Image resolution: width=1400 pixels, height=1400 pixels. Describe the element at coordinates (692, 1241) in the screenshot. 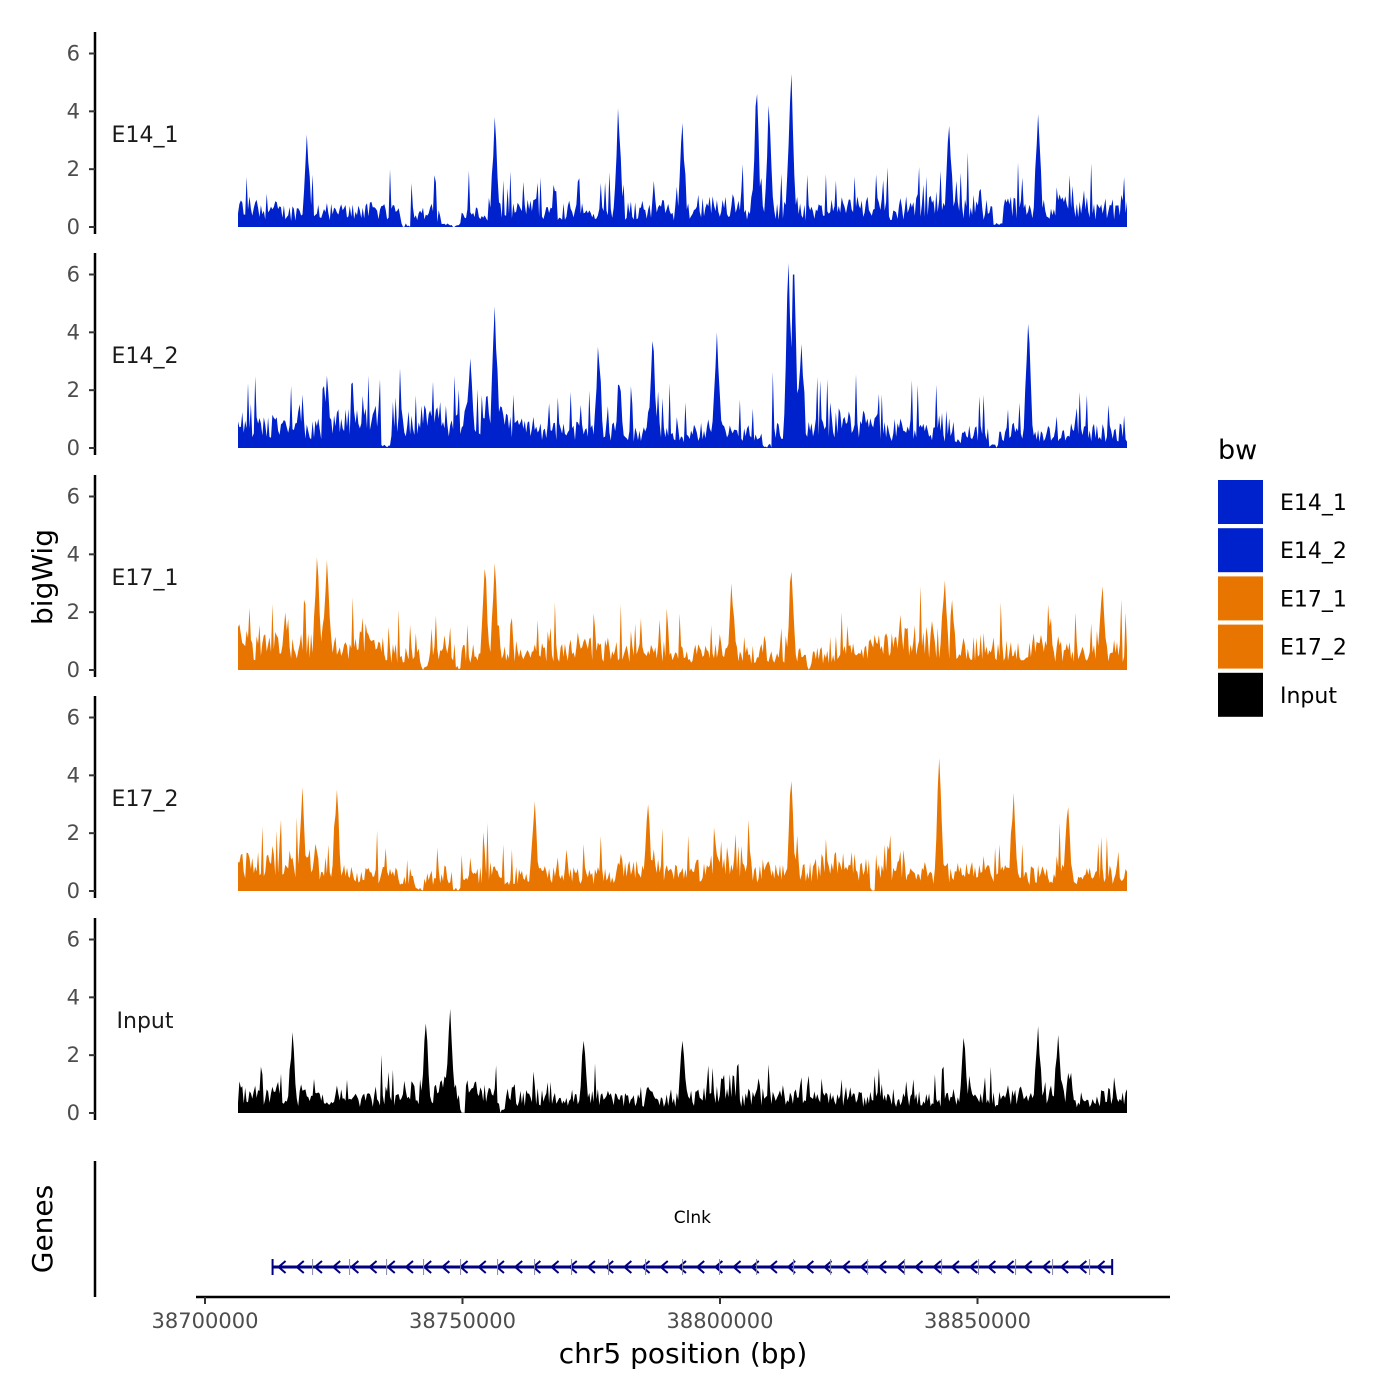

I see `gene-clnk: Clnk` at that location.